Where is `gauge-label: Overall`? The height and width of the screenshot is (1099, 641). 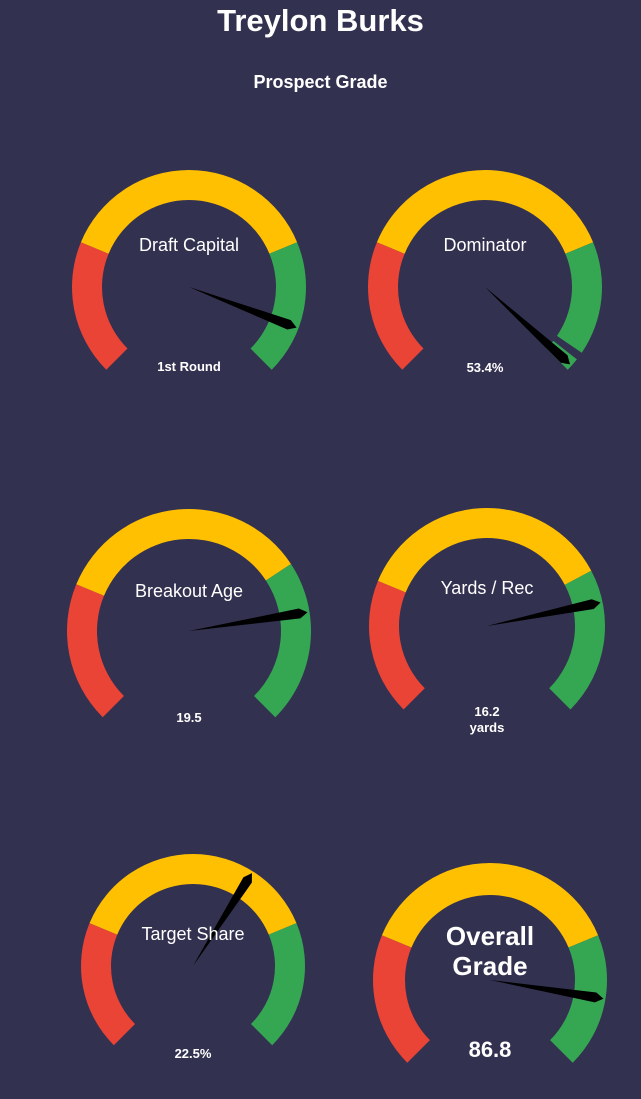 gauge-label: Overall is located at coordinates (490, 936).